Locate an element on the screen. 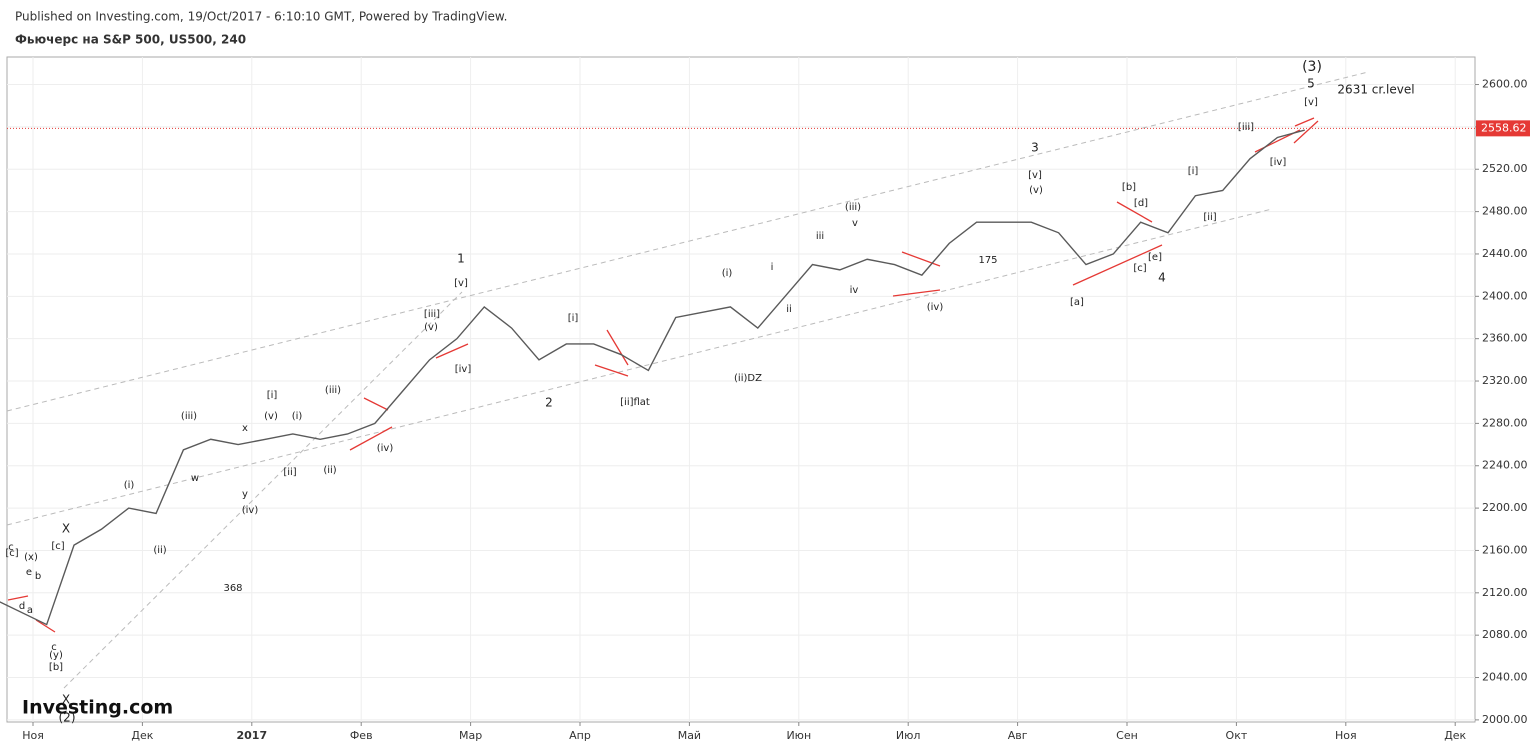 This screenshot has height=749, width=1533. y-tick-label: 2240.00 is located at coordinates (1505, 465).